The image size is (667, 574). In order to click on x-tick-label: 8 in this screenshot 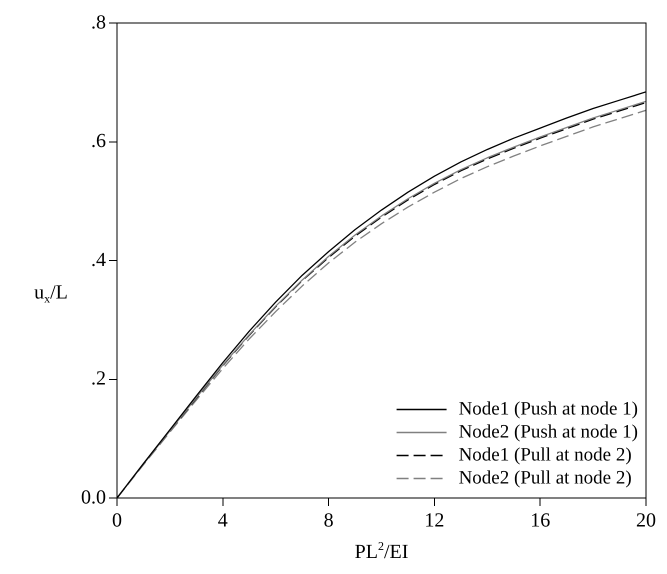, I will do `click(329, 520)`.